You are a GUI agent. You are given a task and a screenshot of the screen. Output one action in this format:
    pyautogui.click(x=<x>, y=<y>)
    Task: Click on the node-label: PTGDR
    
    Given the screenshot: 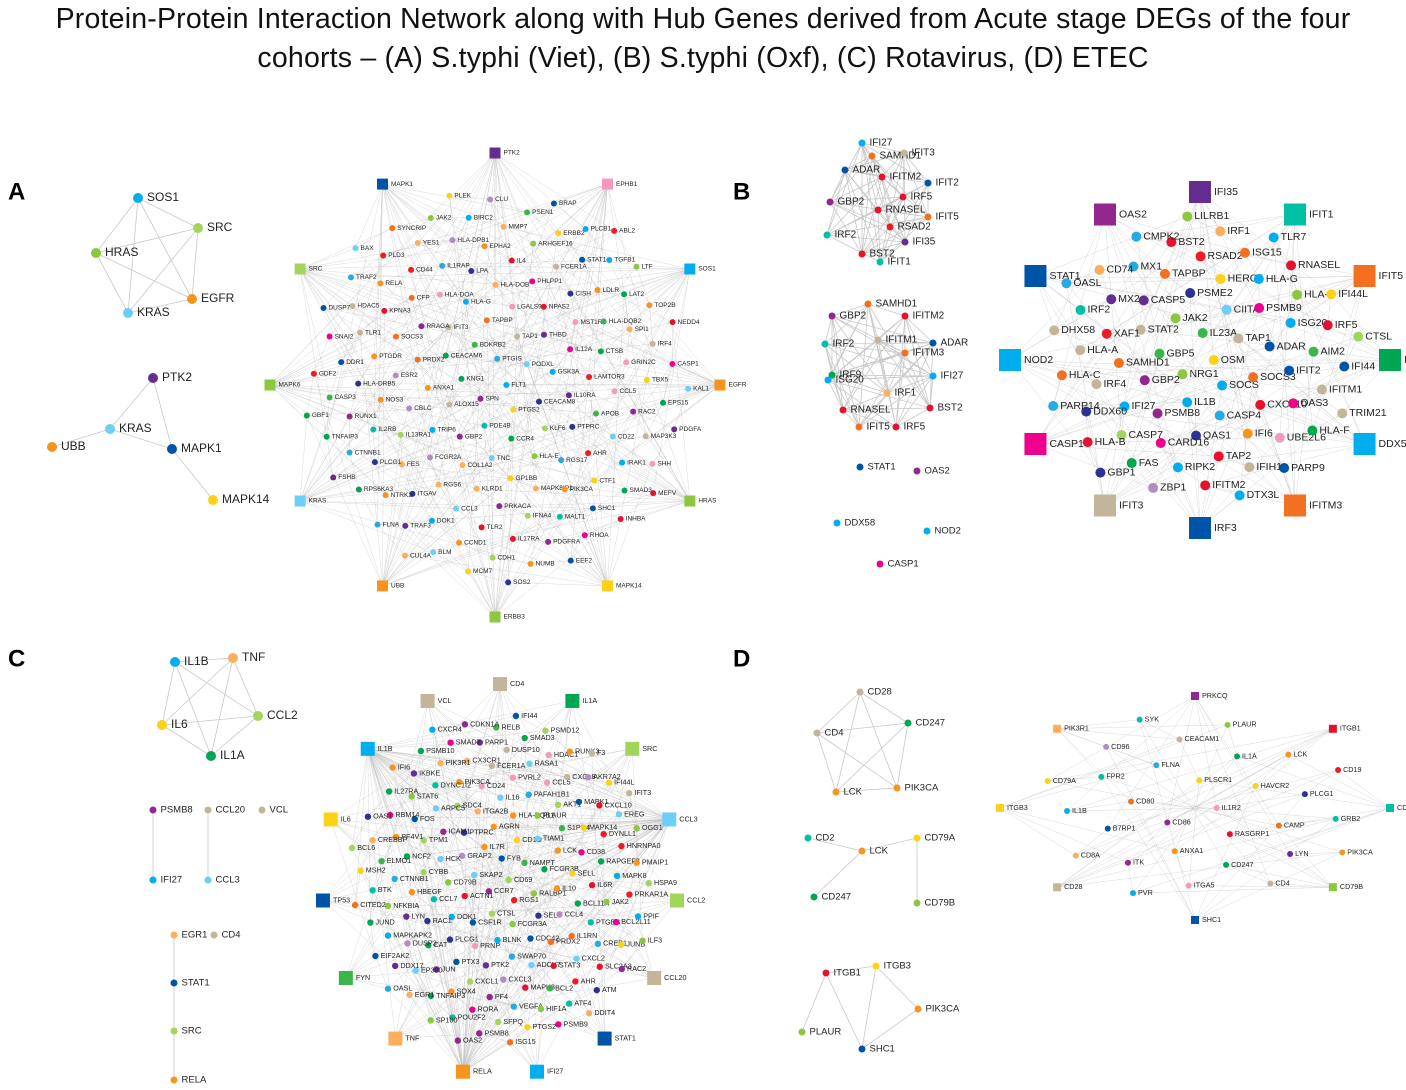 What is the action you would take?
    pyautogui.click(x=390, y=356)
    